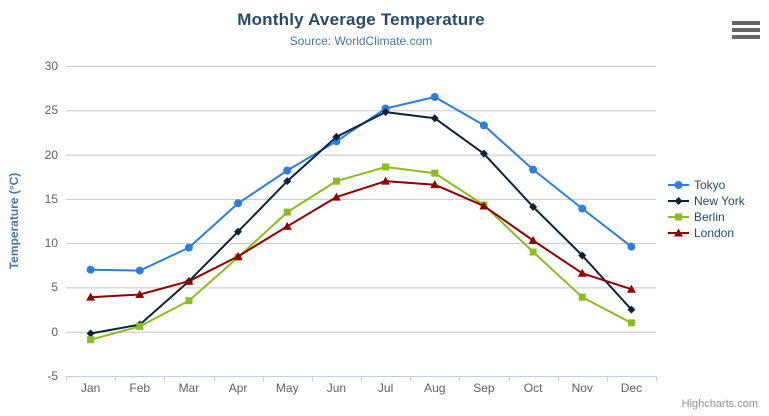 The width and height of the screenshot is (769, 416). What do you see at coordinates (90, 388) in the screenshot?
I see `x-axis-label: Jan` at bounding box center [90, 388].